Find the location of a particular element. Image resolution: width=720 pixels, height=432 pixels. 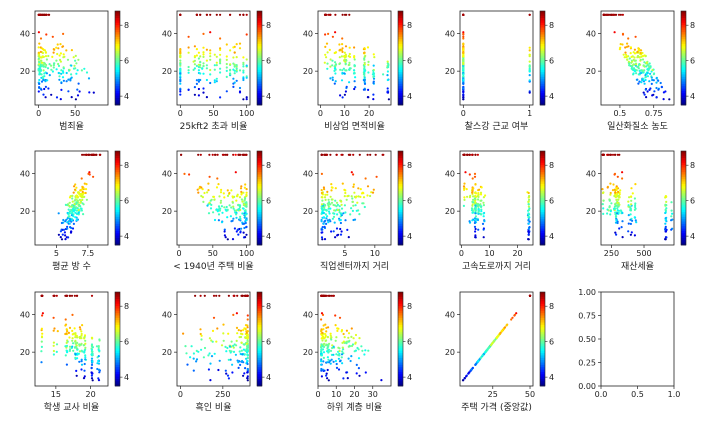

x-tick-label: 50 is located at coordinates (75, 113).